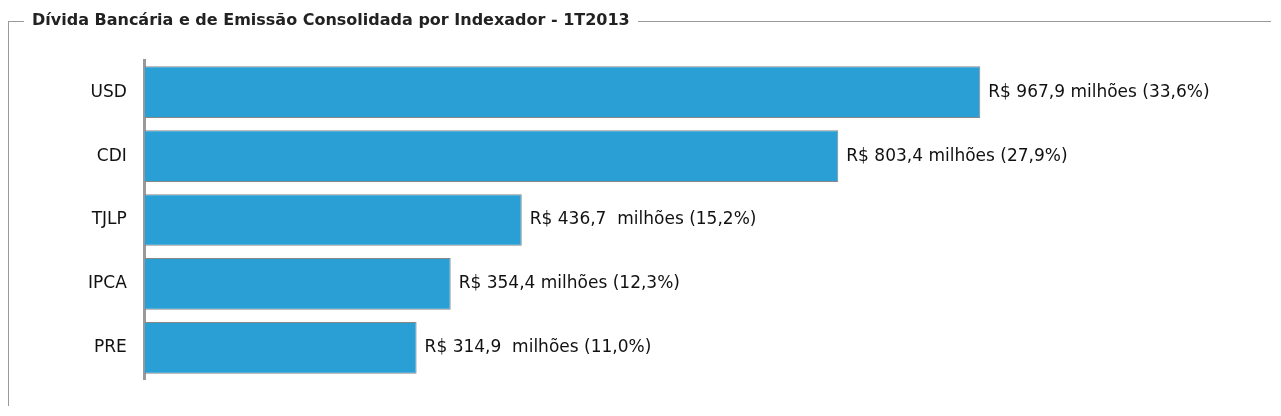 The image size is (1281, 416). I want to click on y-tick-label: TJLP, so click(108, 218).